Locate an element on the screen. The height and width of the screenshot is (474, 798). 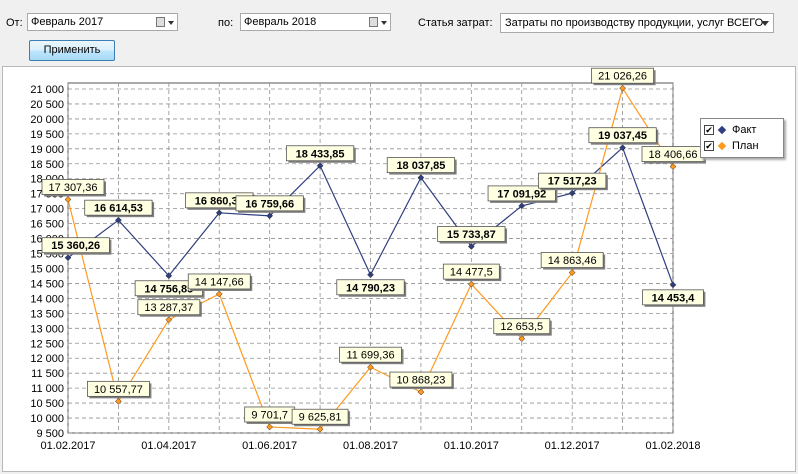
data-label: 16 759,66 is located at coordinates (269, 204).